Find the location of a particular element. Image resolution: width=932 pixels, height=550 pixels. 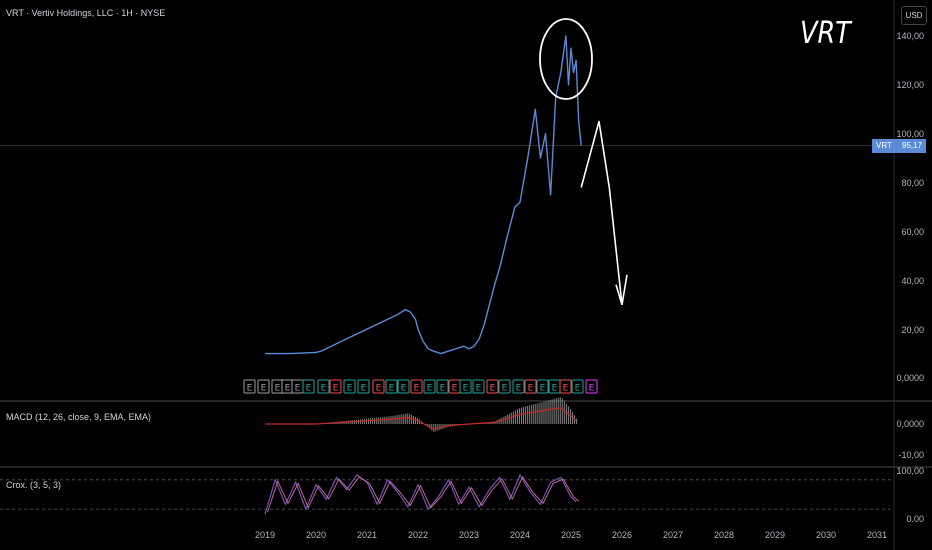

price-tick: 140,00 is located at coordinates (910, 36).